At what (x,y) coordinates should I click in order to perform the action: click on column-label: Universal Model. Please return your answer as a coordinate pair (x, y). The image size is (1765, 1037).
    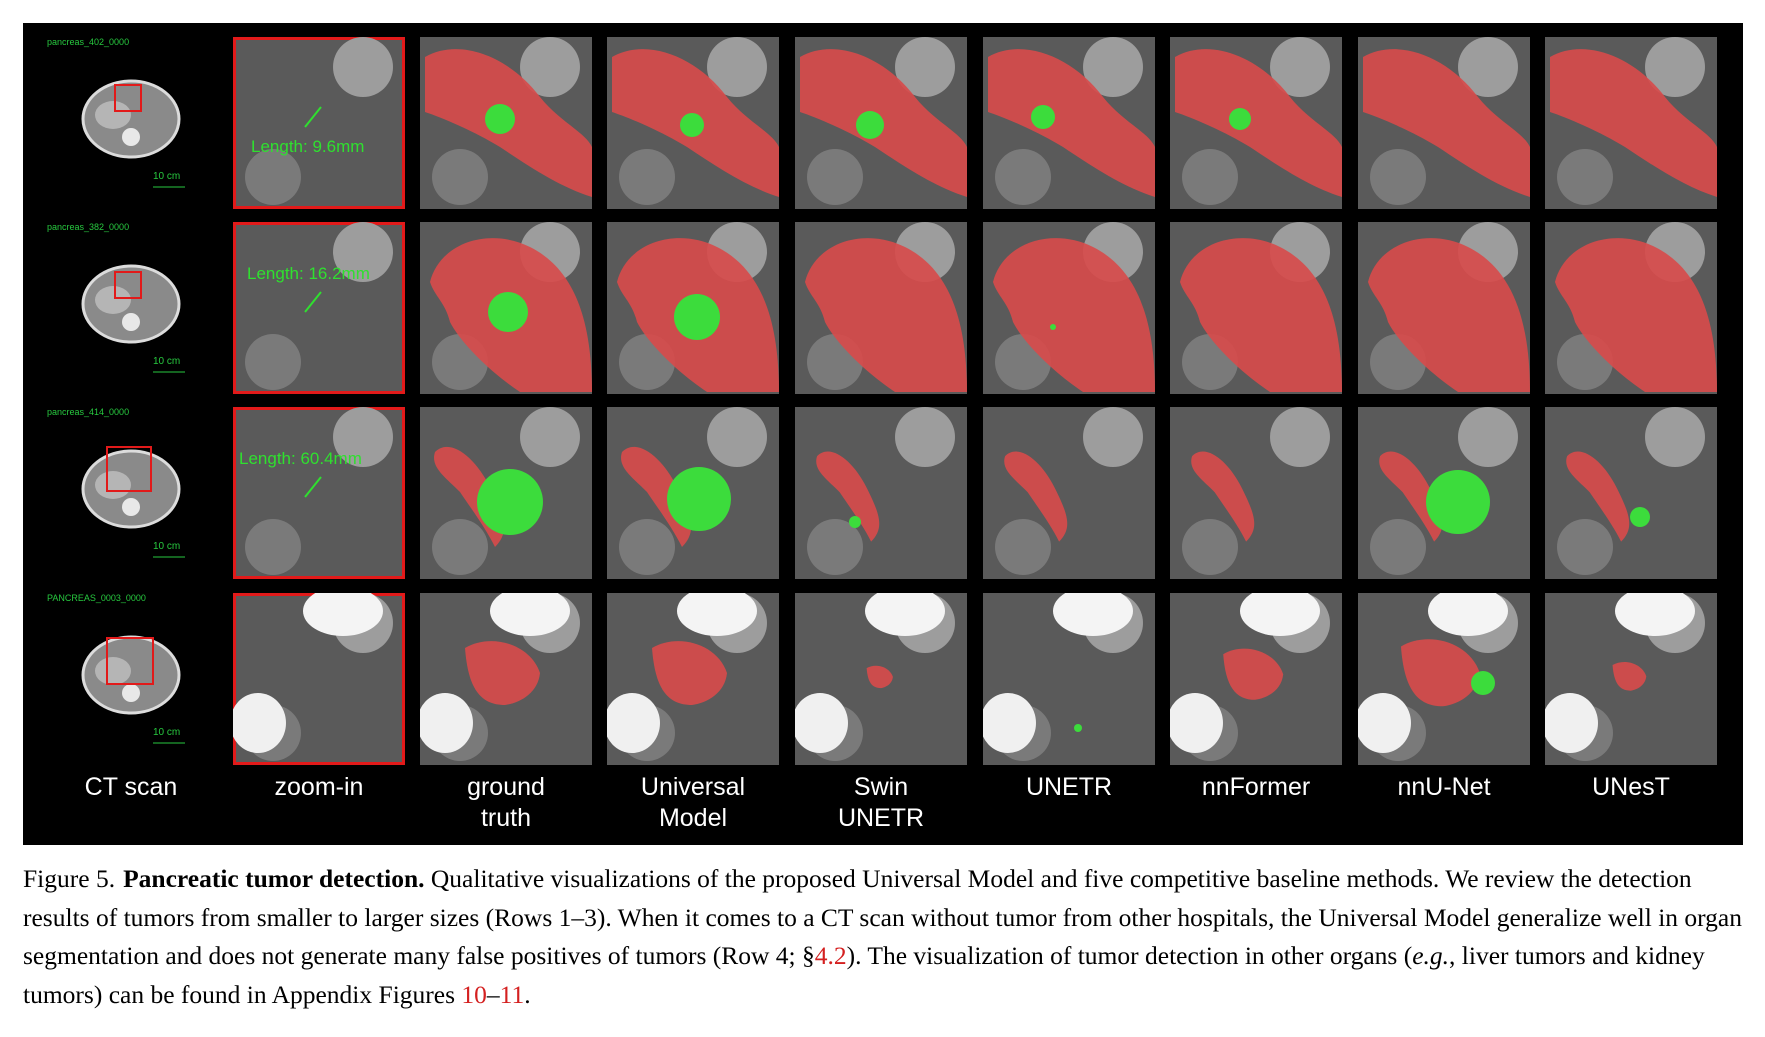
    Looking at the image, I should click on (693, 802).